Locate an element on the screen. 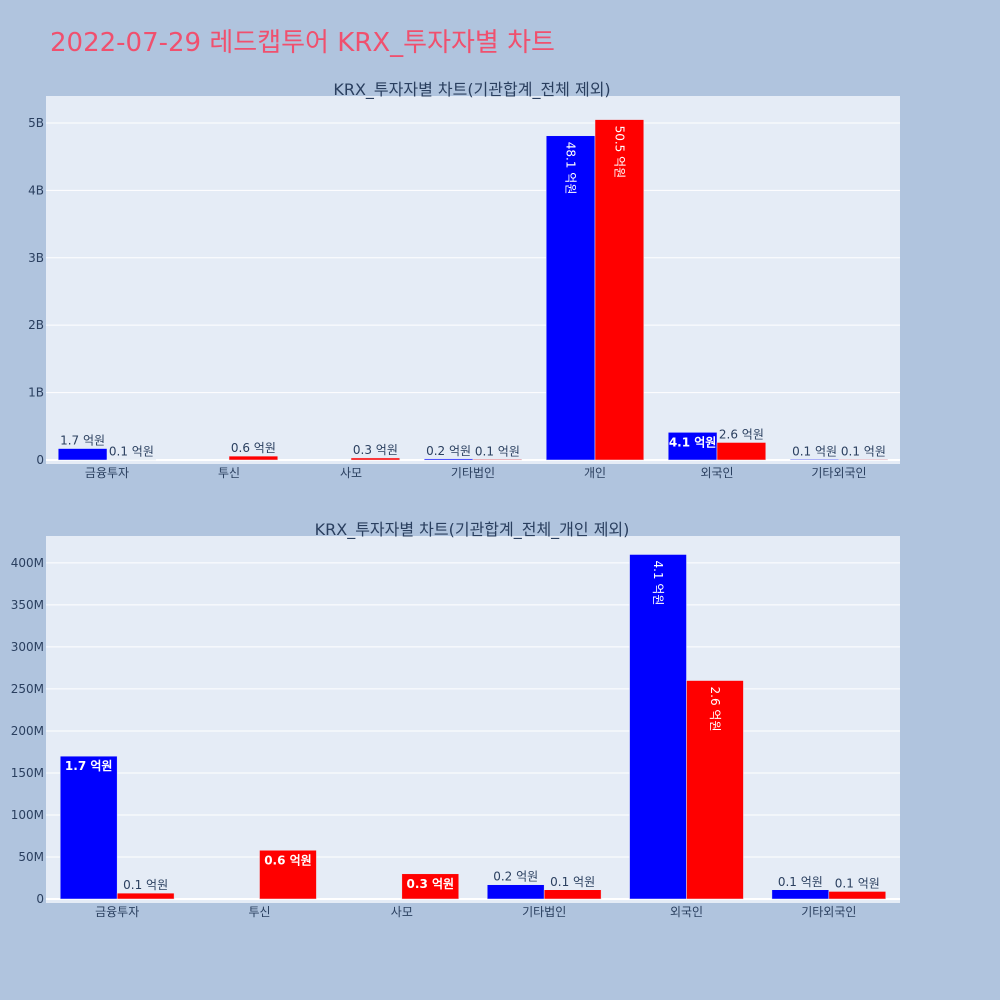 This screenshot has height=1000, width=1000. y-tick-label: 50M is located at coordinates (31, 857).